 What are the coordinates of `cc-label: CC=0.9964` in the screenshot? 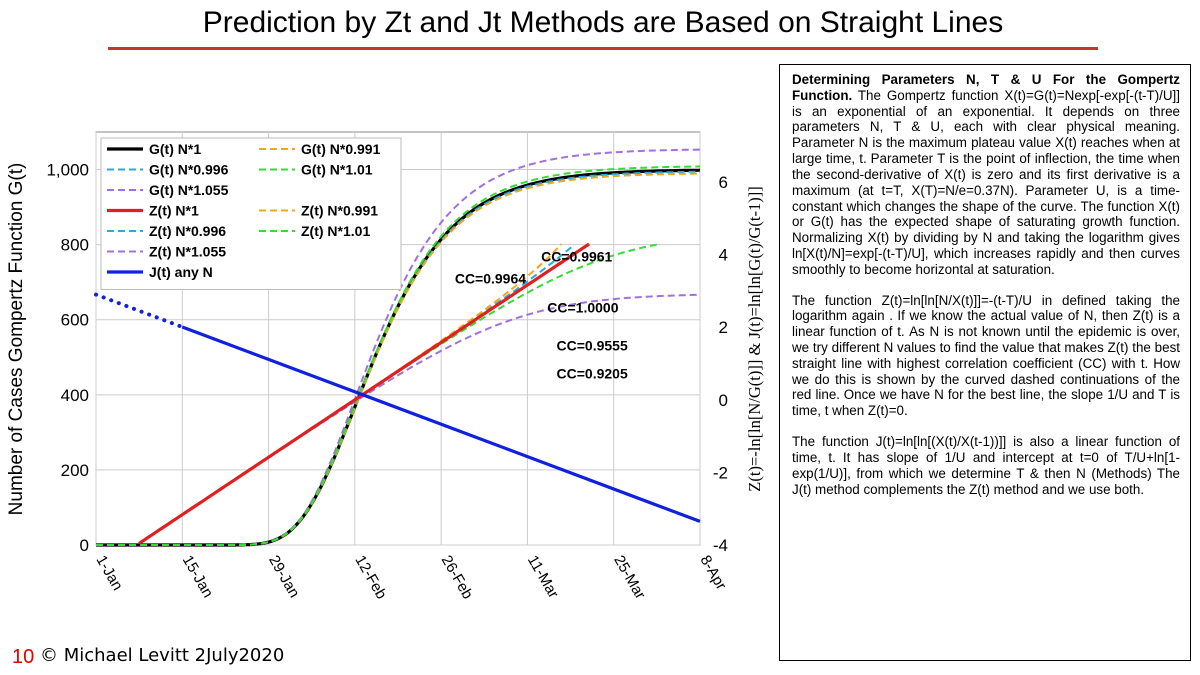 It's located at (490, 278).